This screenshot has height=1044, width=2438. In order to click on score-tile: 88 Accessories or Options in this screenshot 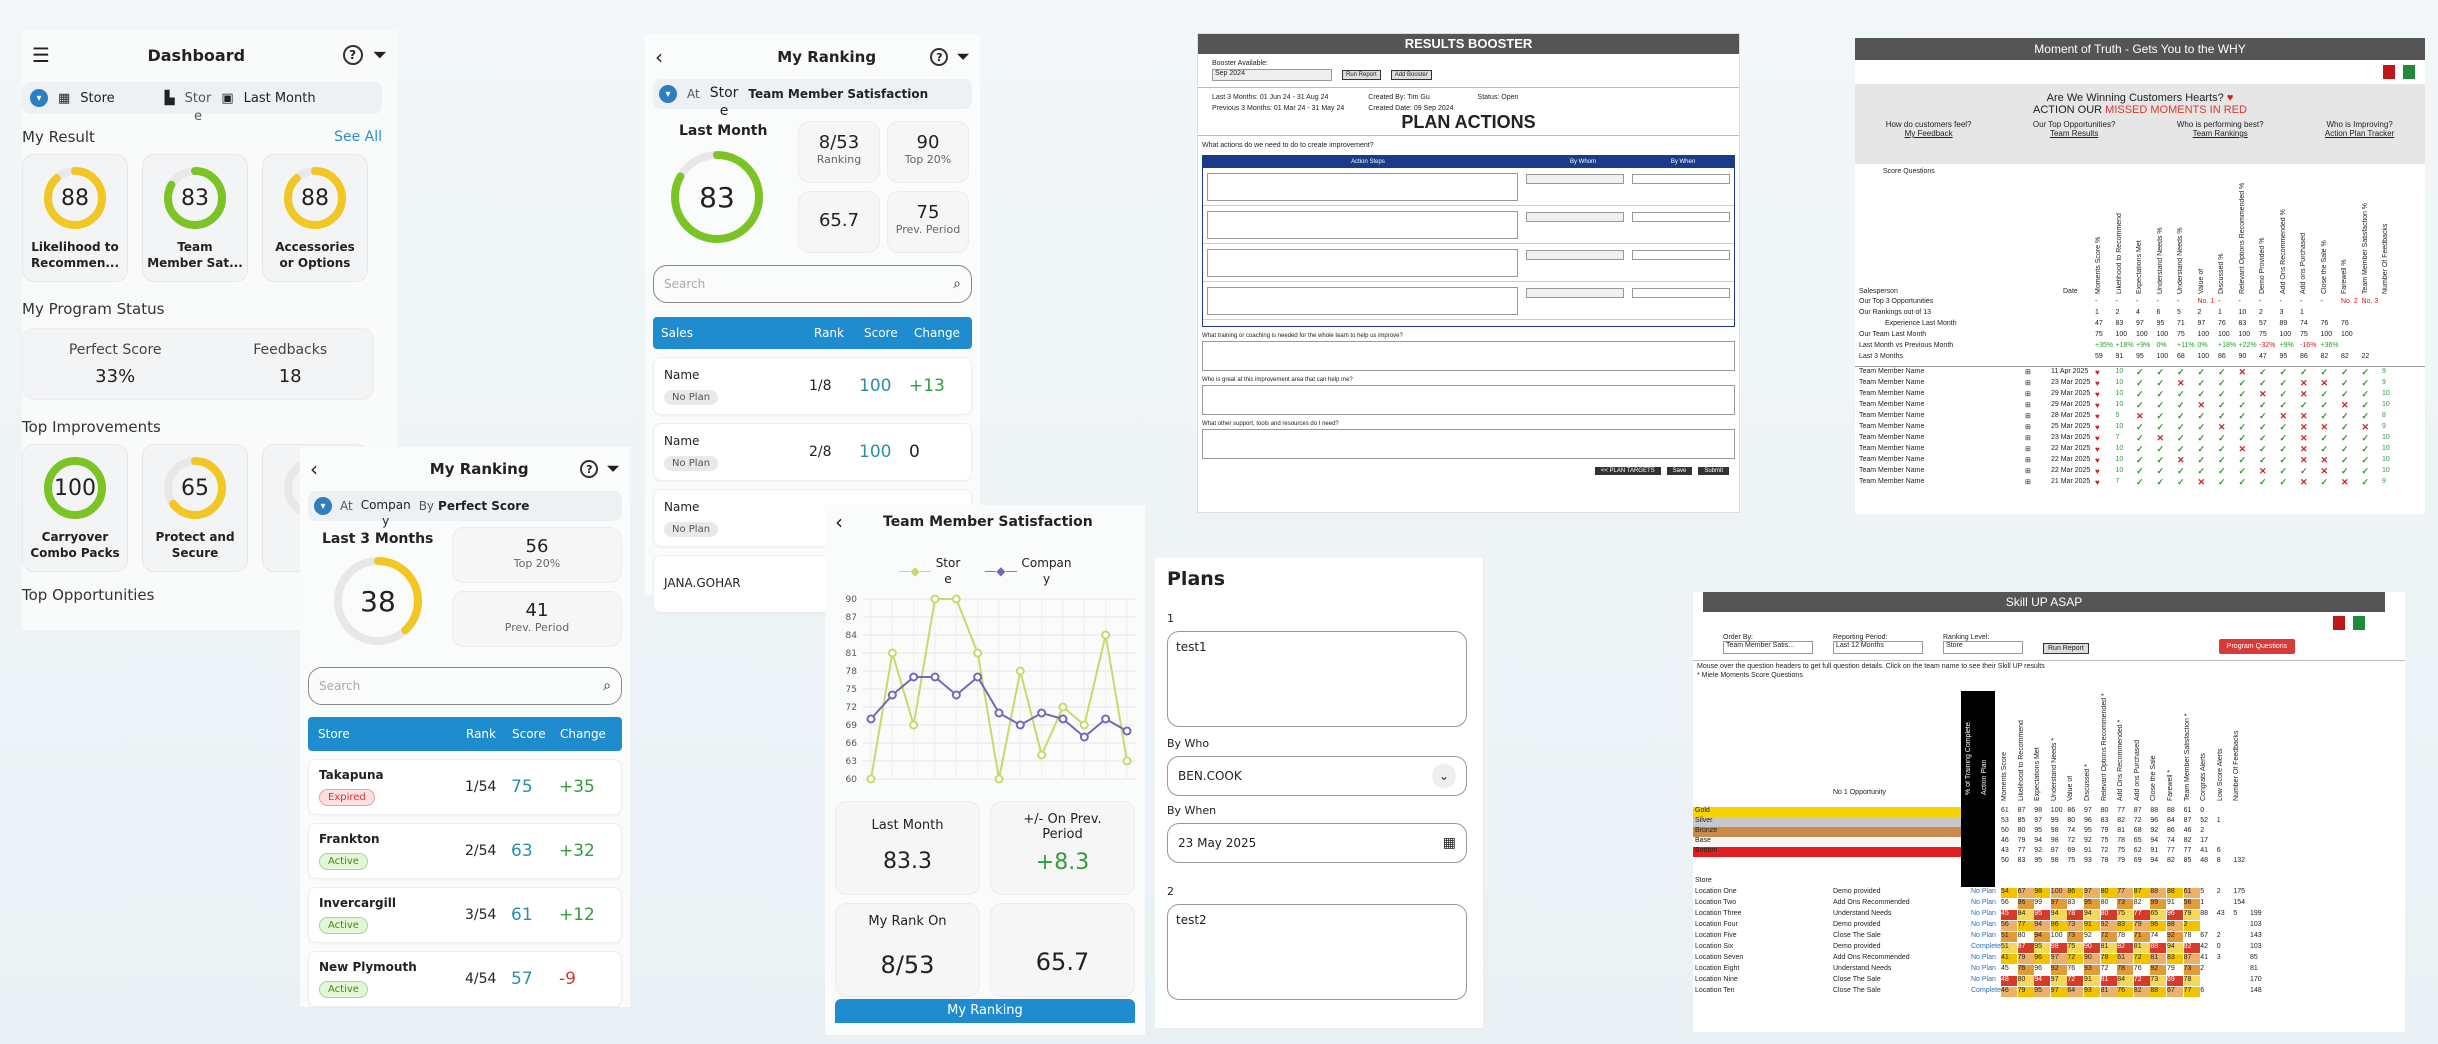, I will do `click(315, 218)`.